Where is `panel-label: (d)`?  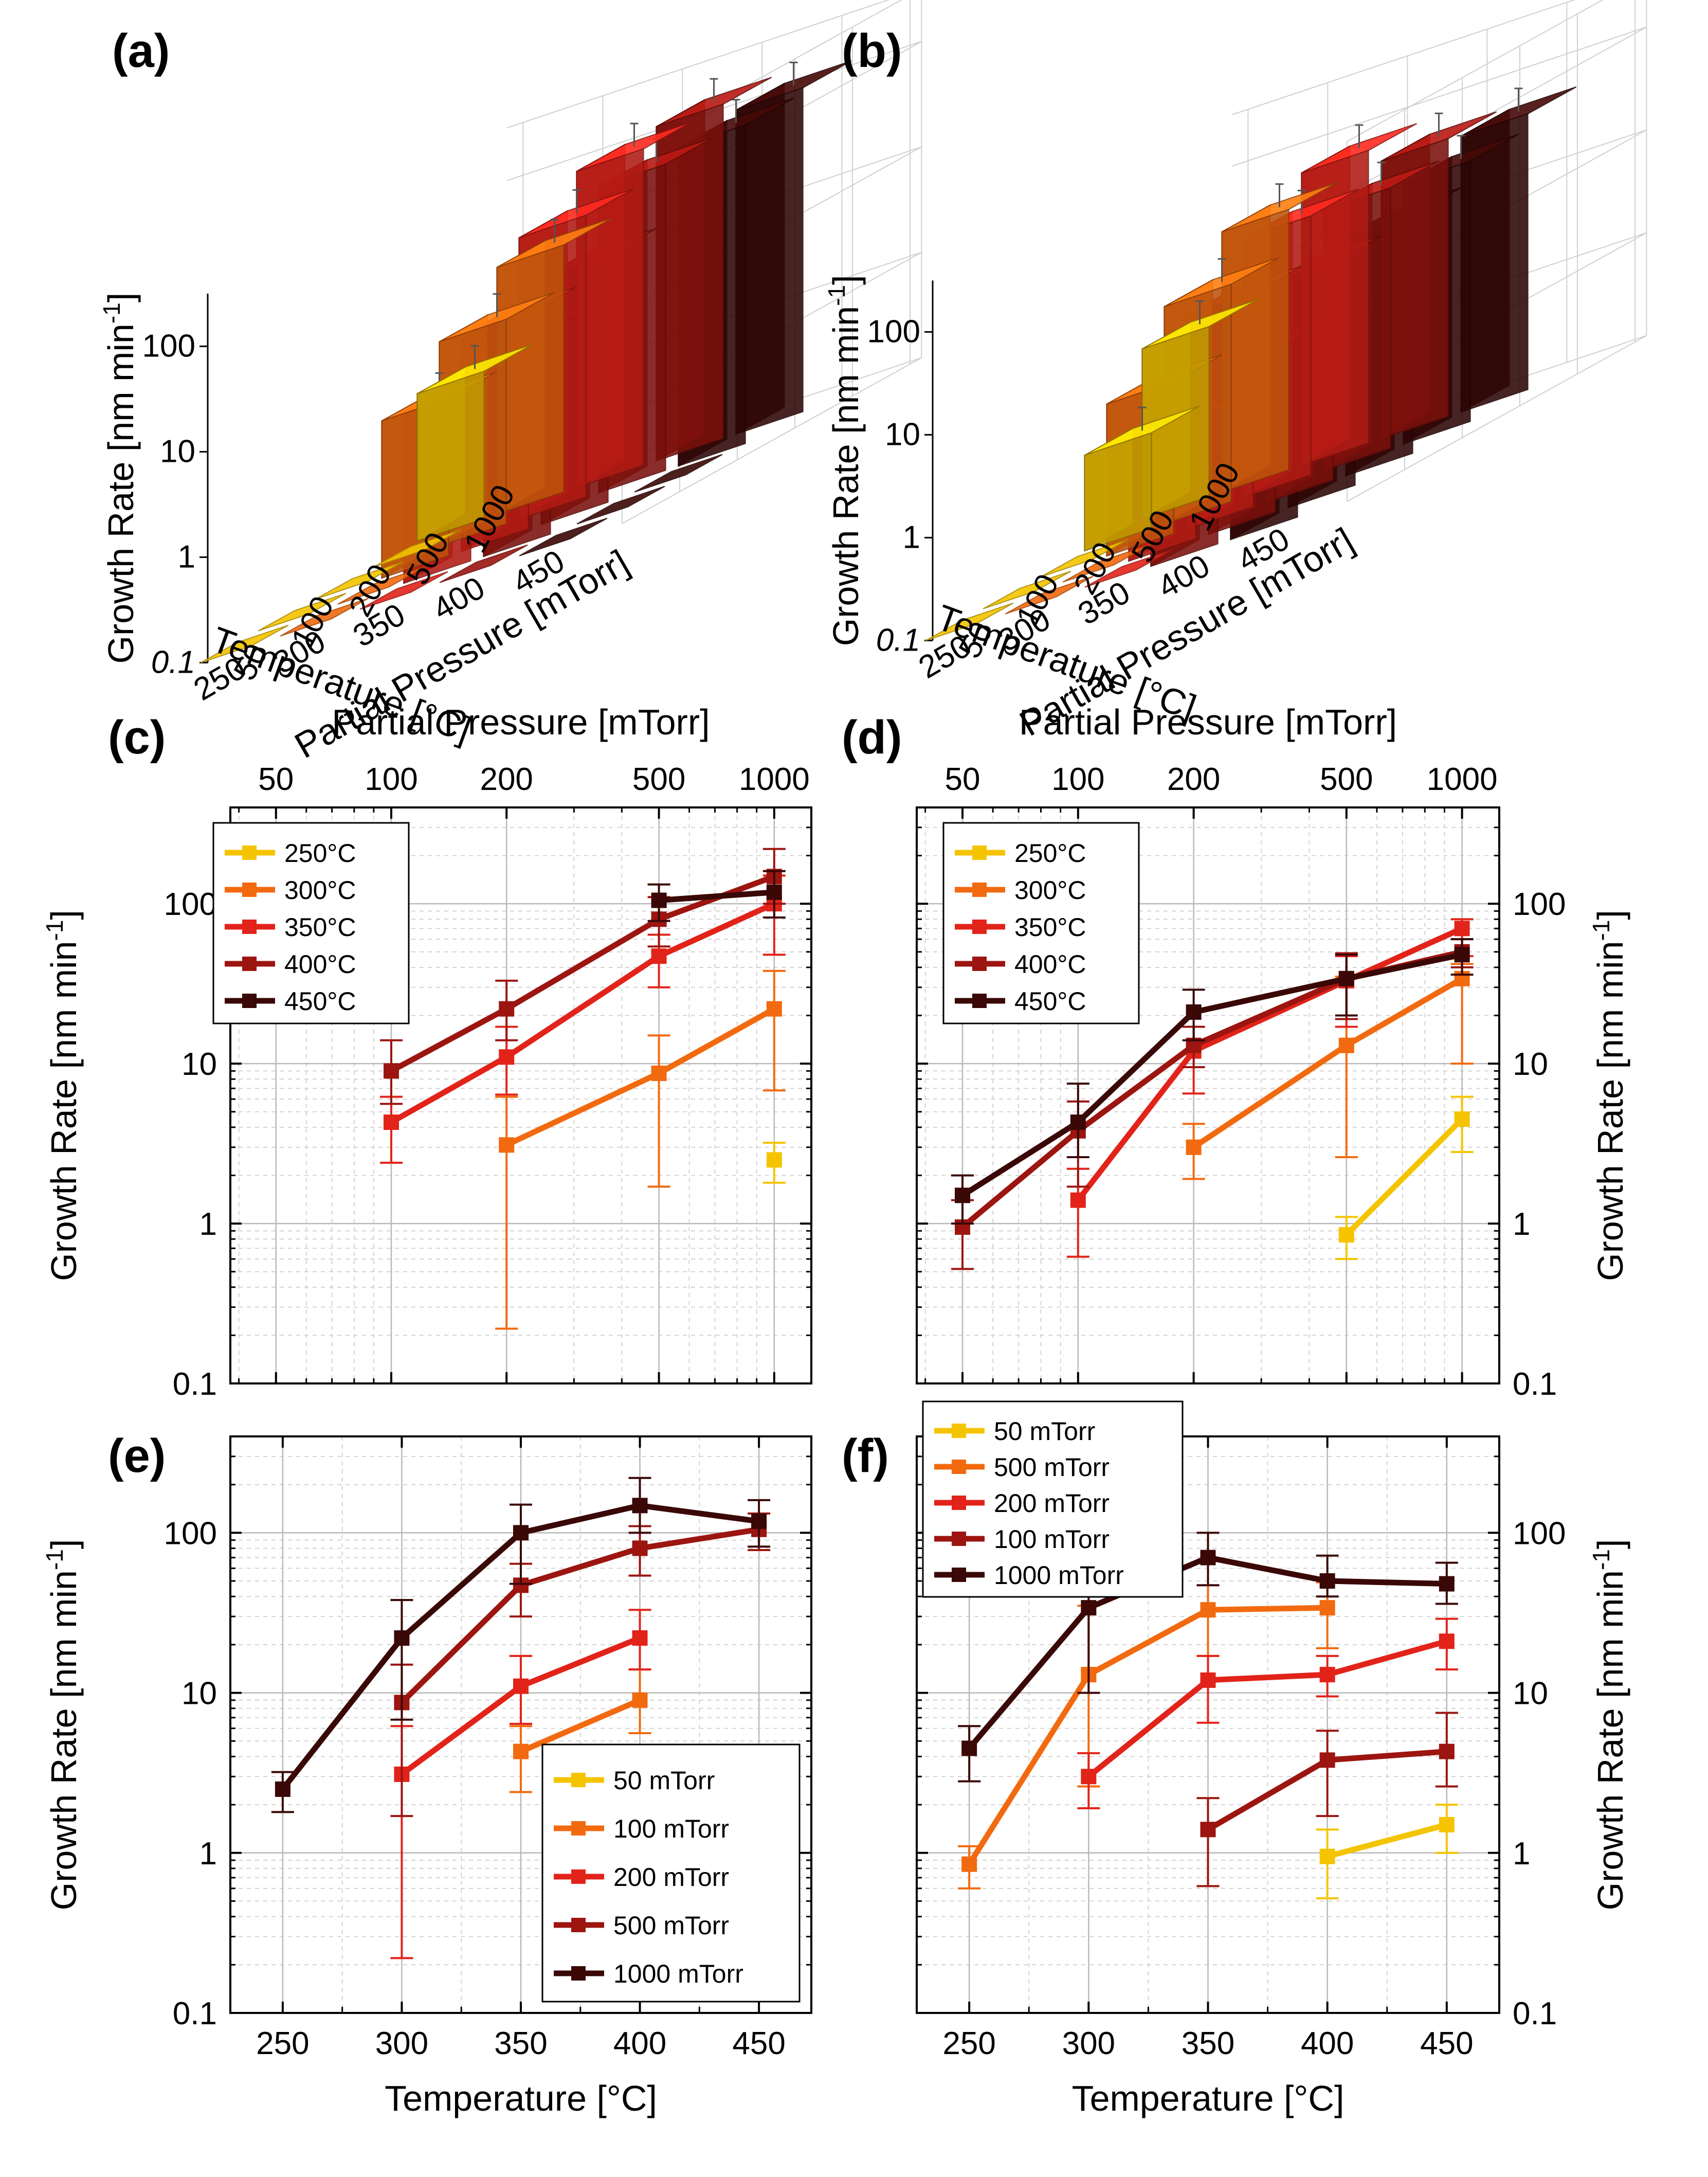
panel-label: (d) is located at coordinates (872, 737).